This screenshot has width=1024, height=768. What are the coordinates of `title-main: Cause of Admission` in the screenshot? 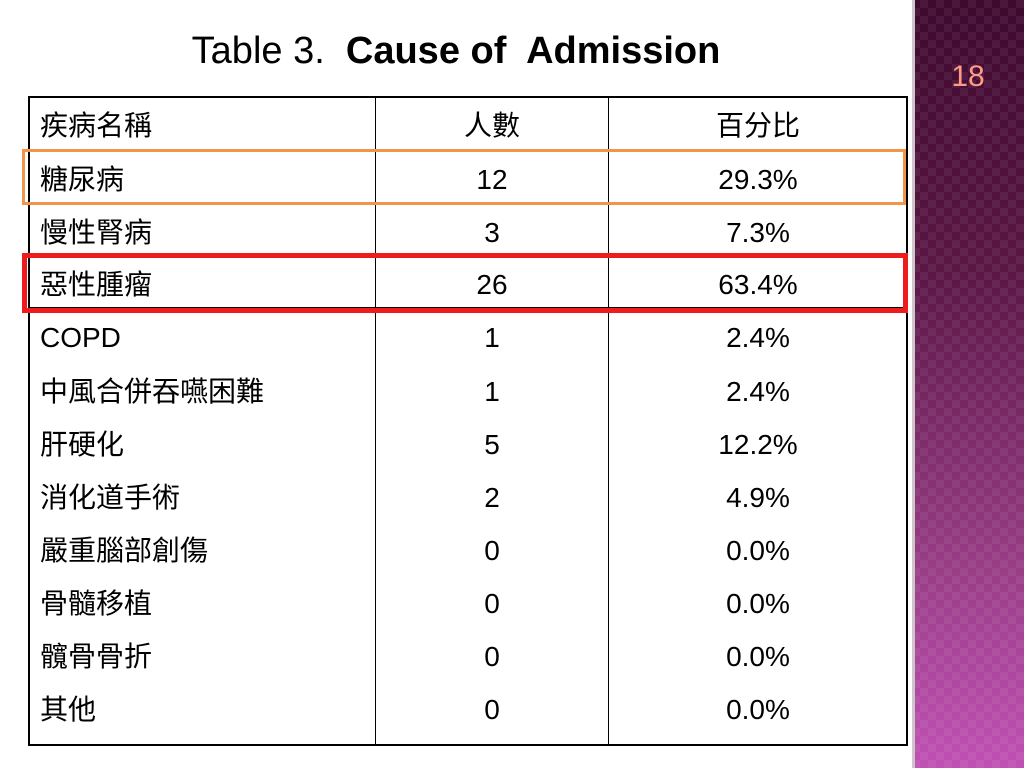 It's located at (533, 51).